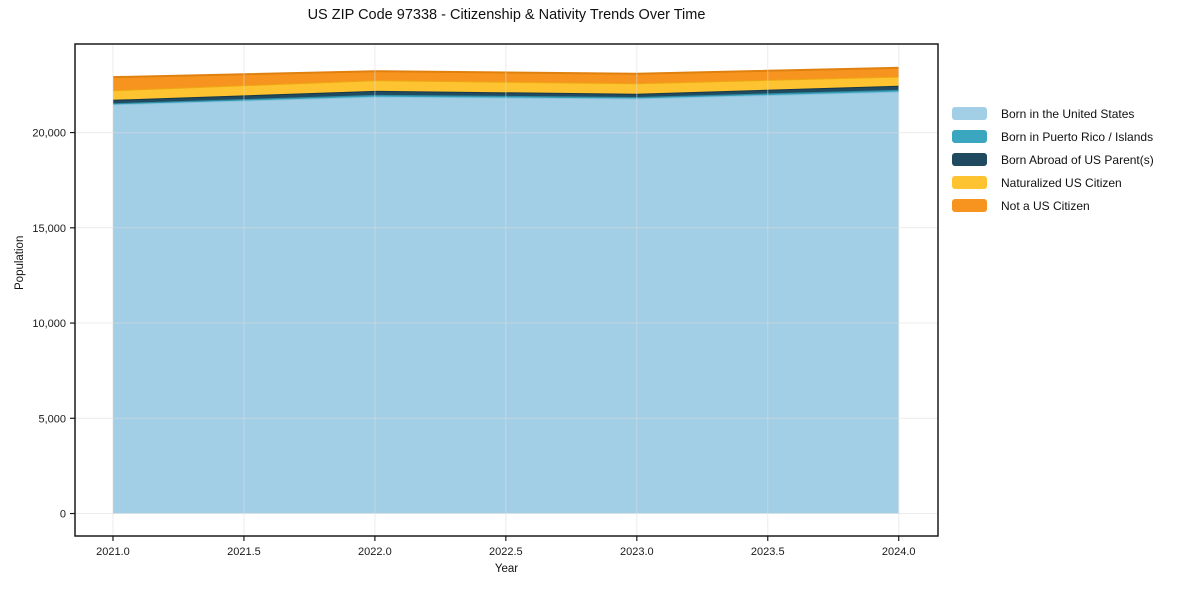 The image size is (1189, 590). I want to click on x-tick-label-1: 2021.5, so click(244, 552).